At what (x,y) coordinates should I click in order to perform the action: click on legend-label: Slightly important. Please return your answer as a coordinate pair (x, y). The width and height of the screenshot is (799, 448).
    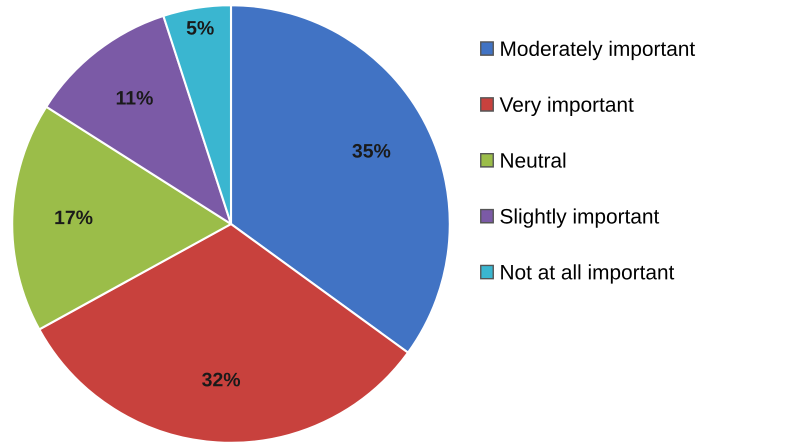
    Looking at the image, I should click on (580, 218).